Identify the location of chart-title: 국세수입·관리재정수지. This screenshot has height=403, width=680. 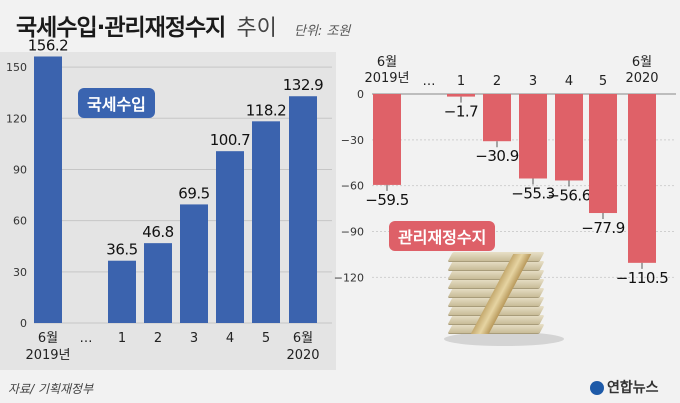
(121, 28).